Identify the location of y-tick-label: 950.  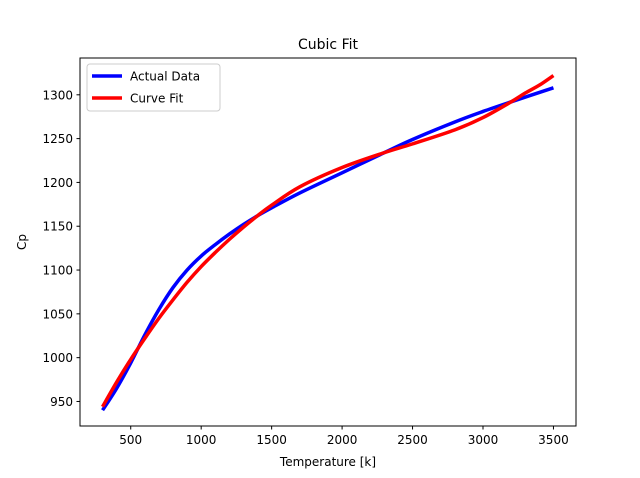
(61, 402).